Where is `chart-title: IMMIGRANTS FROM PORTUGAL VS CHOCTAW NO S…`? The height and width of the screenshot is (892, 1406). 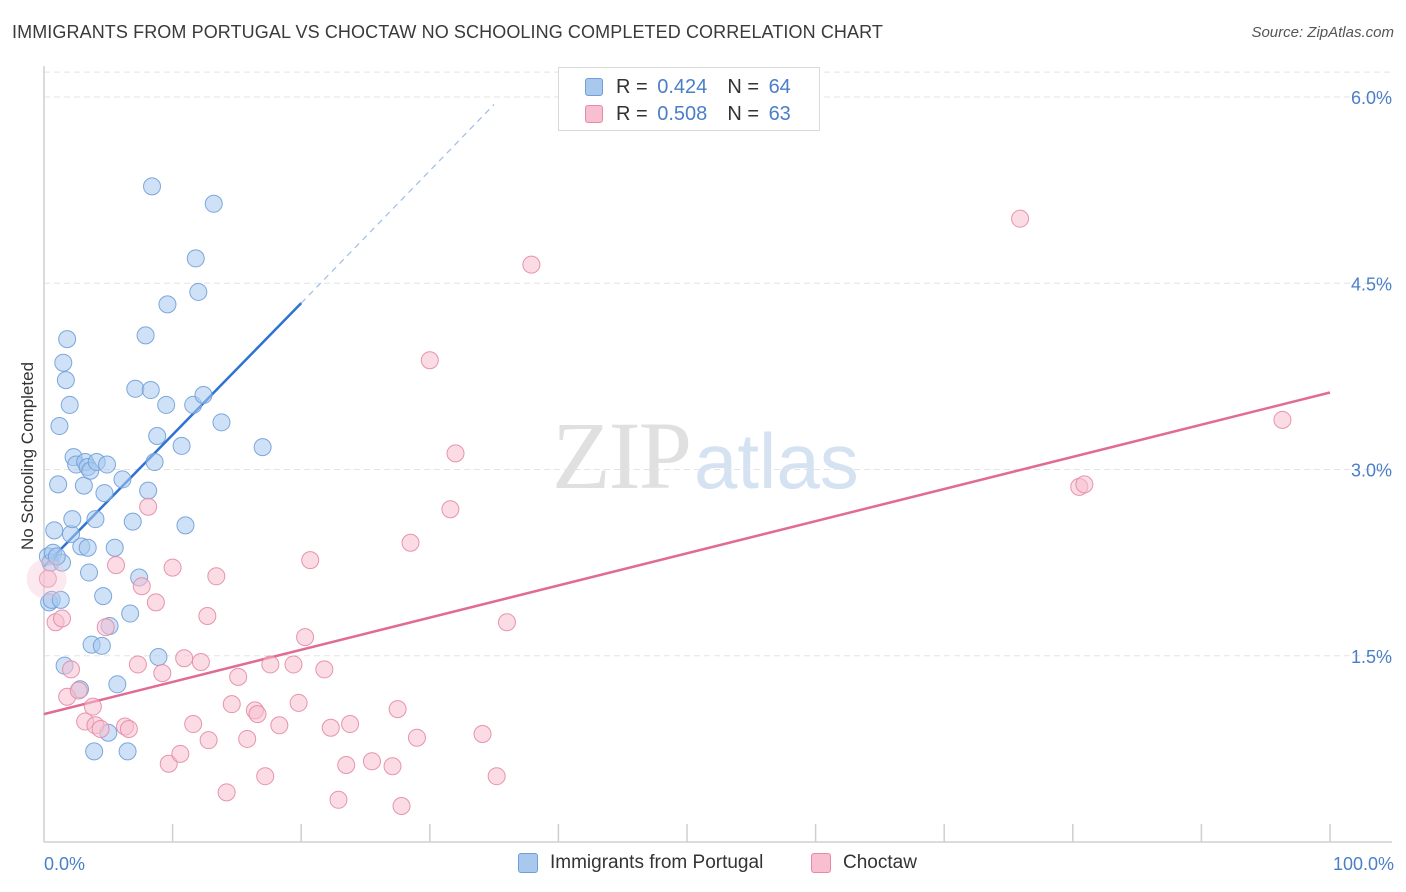 chart-title: IMMIGRANTS FROM PORTUGAL VS CHOCTAW NO S… is located at coordinates (448, 32).